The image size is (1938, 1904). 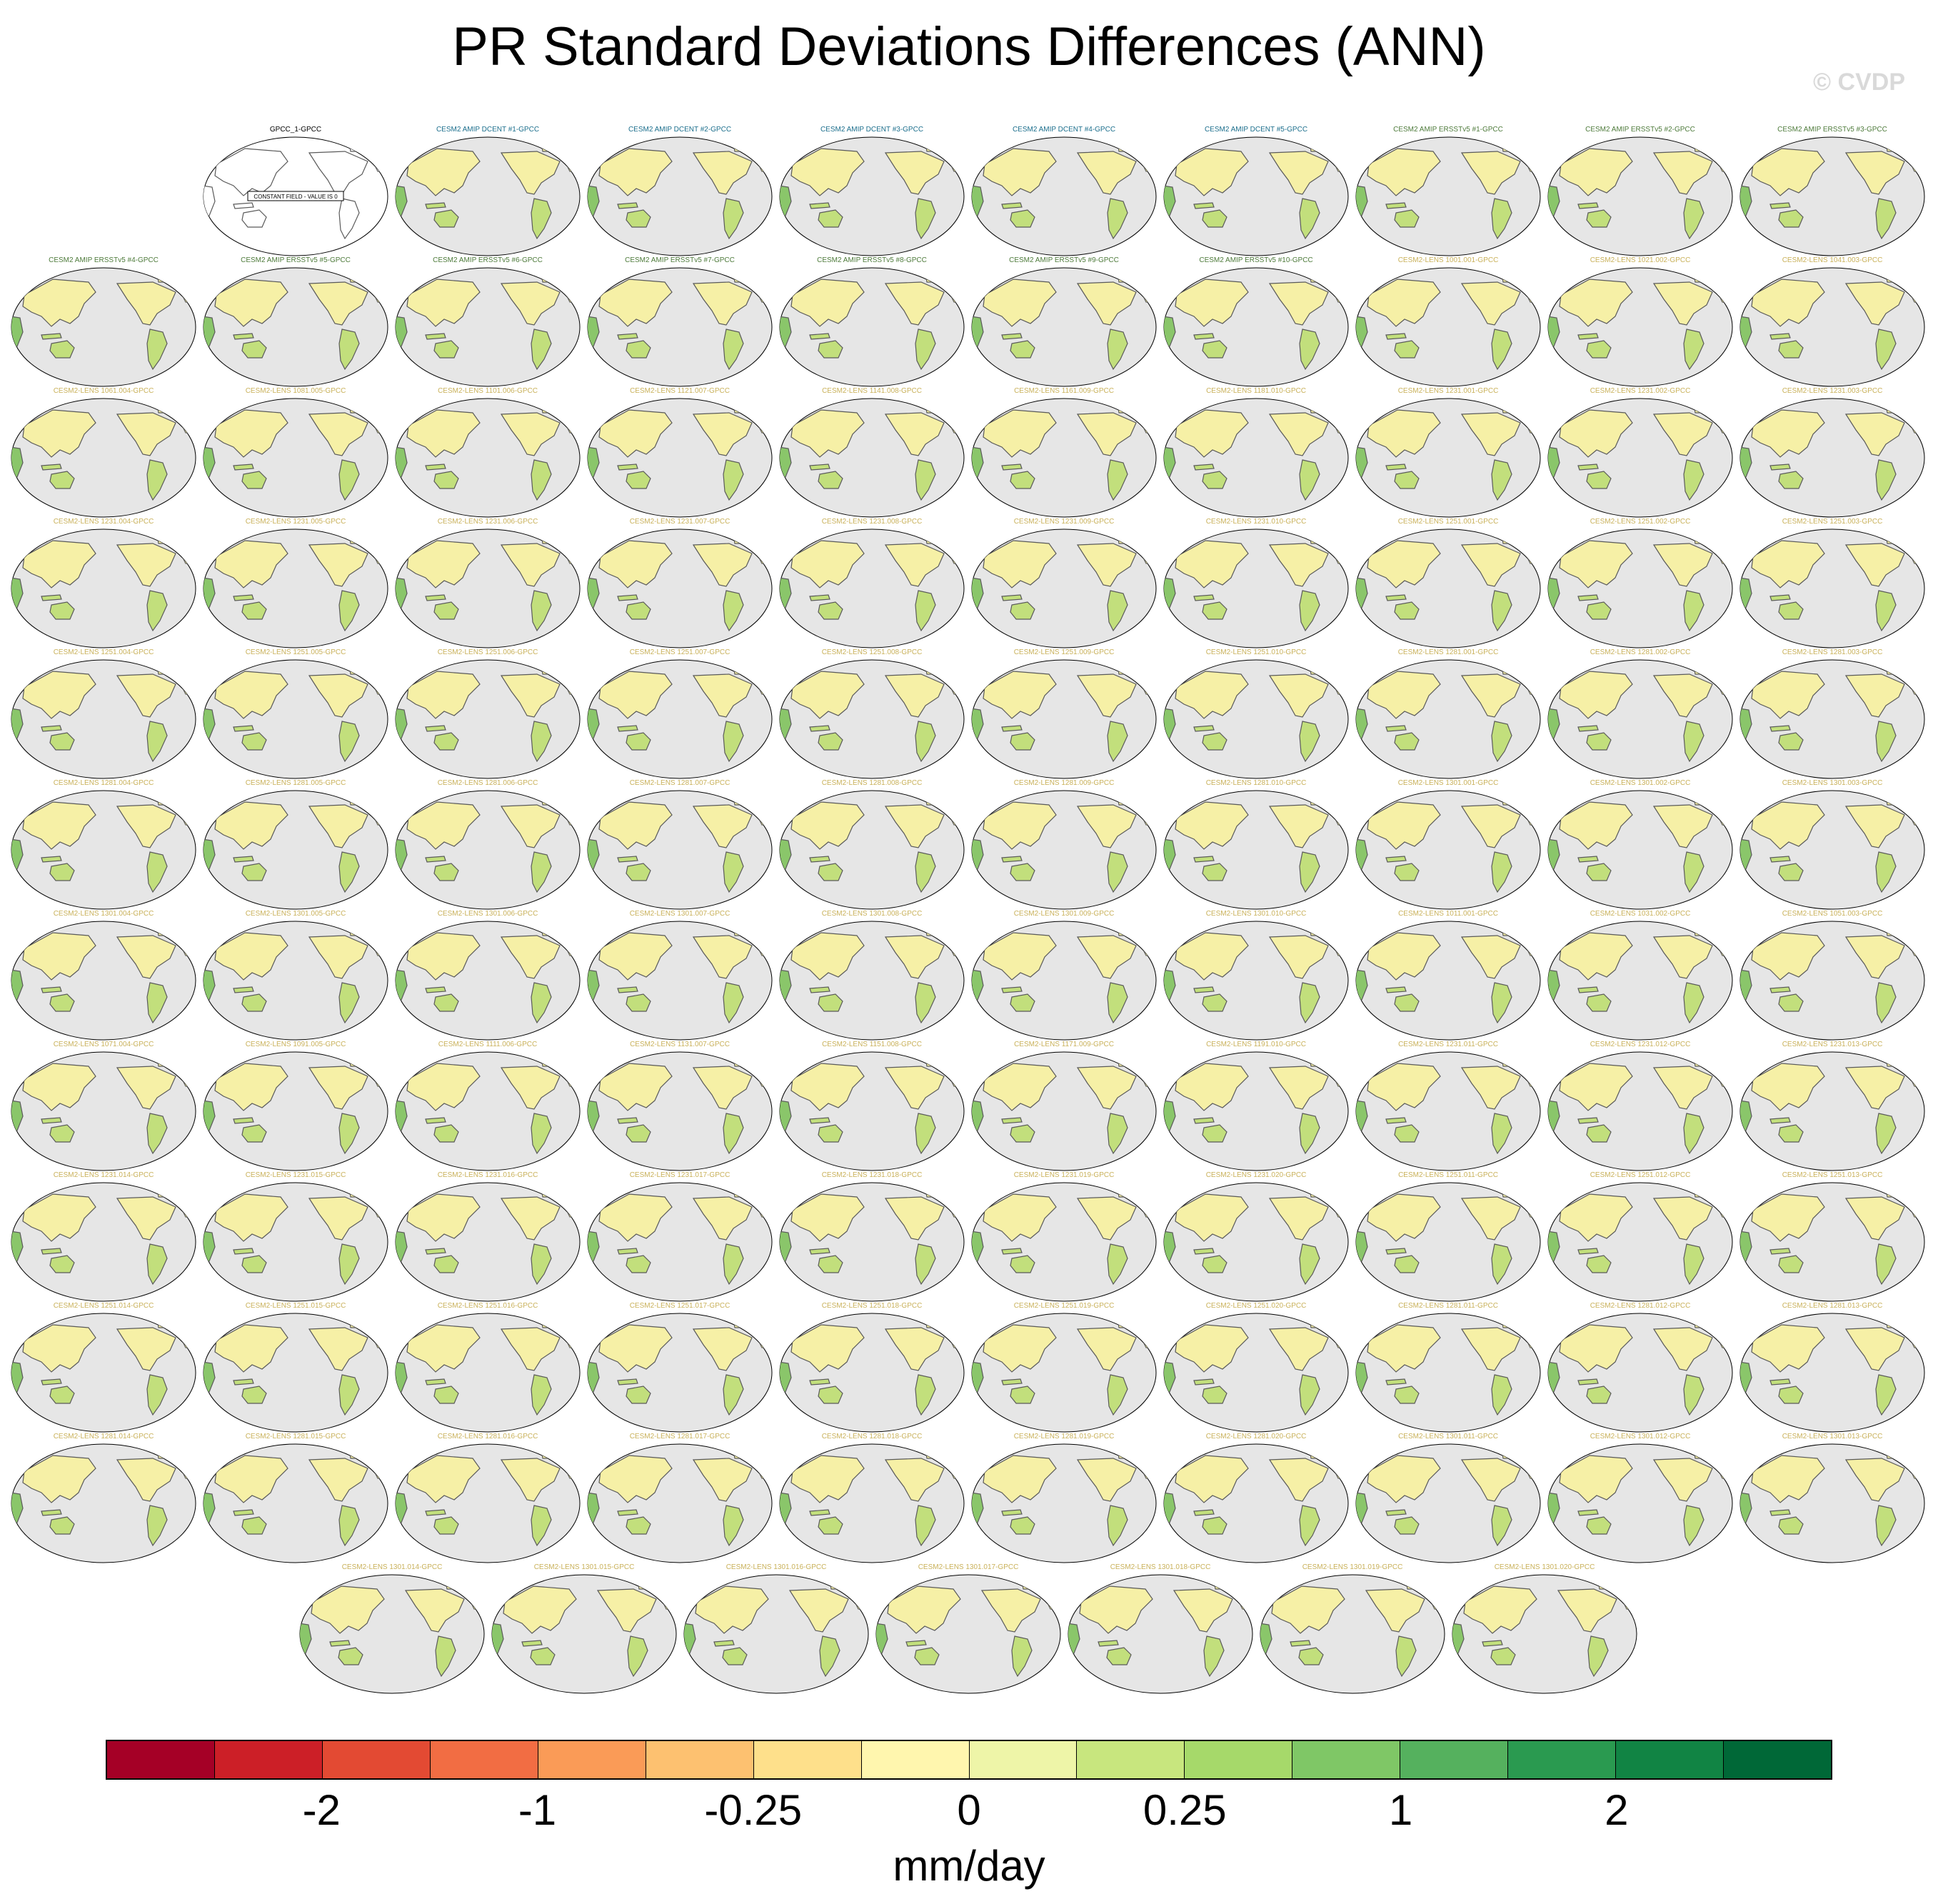 I want to click on map-panel: CESM2-LENS 1231.004-GPCC, so click(x=104, y=584).